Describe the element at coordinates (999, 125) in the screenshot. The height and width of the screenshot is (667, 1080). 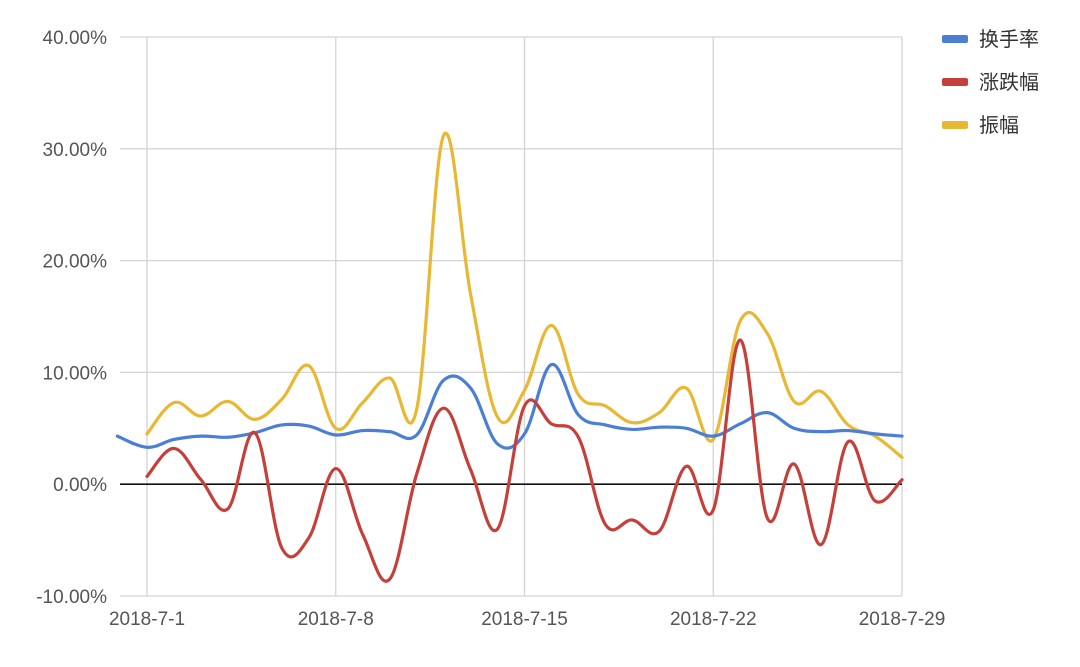
I see `legend-label: 振幅` at that location.